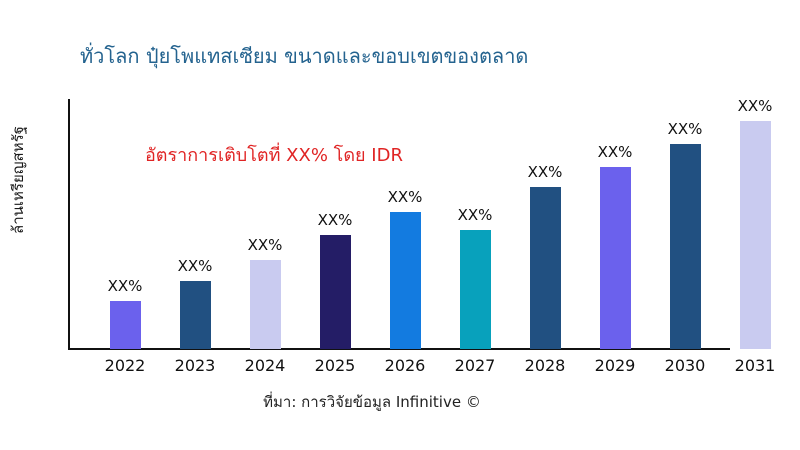  What do you see at coordinates (125, 365) in the screenshot?
I see `x-tick-2022: 2022` at bounding box center [125, 365].